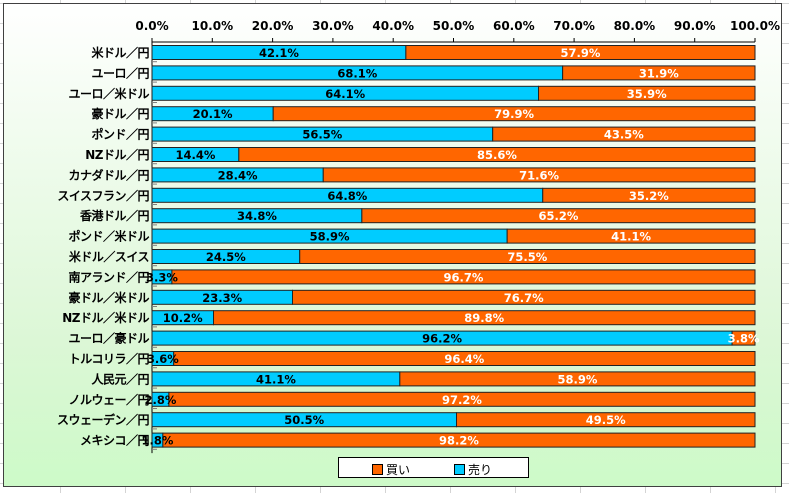 Image resolution: width=789 pixels, height=493 pixels. Describe the element at coordinates (279, 53) in the screenshot. I see `value-label-sell: 42.1%` at that location.